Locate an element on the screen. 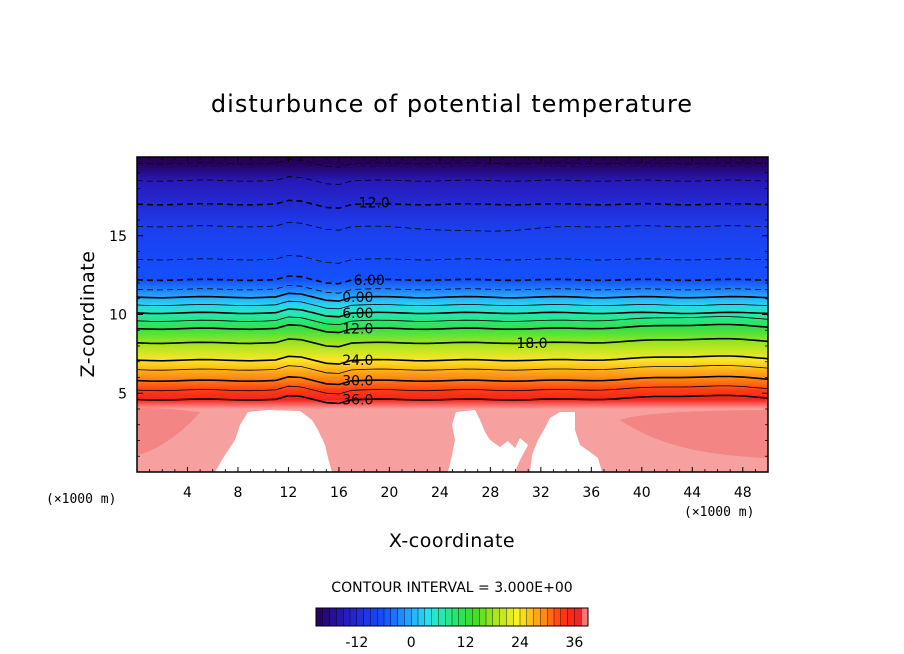  x-tick-label-5: 24 is located at coordinates (440, 493).